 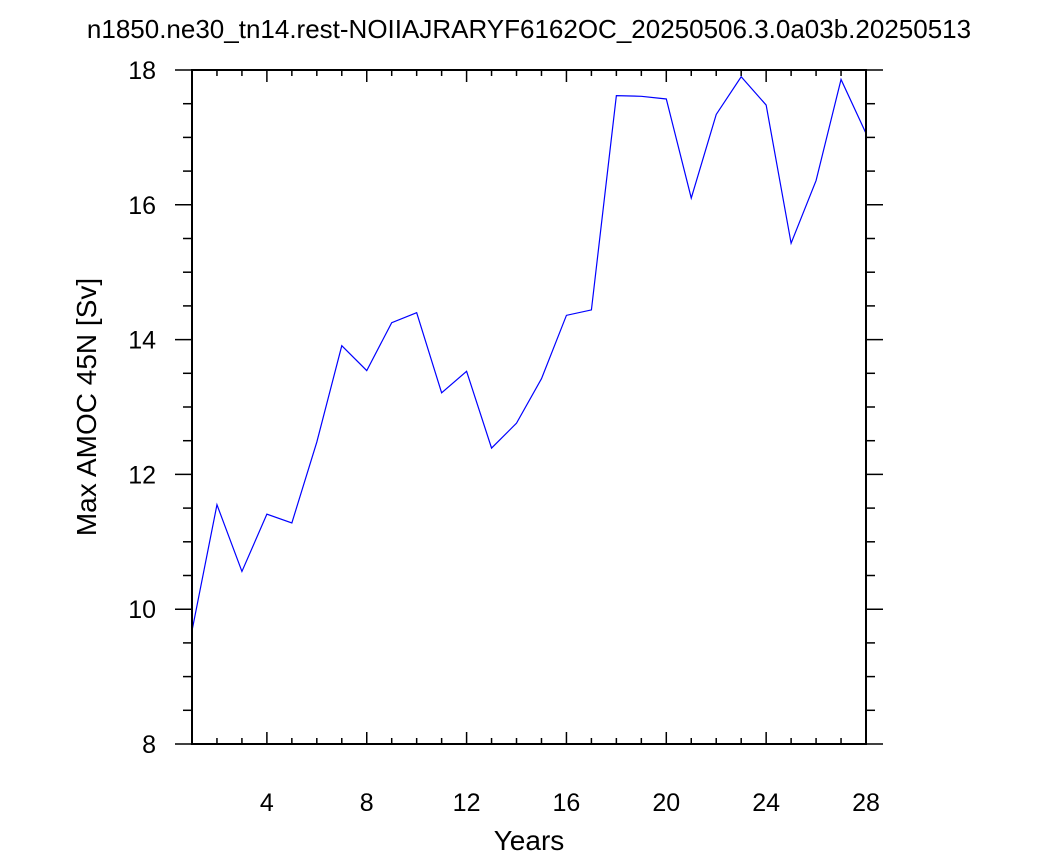 What do you see at coordinates (142, 206) in the screenshot?
I see `y-tick-label: 16` at bounding box center [142, 206].